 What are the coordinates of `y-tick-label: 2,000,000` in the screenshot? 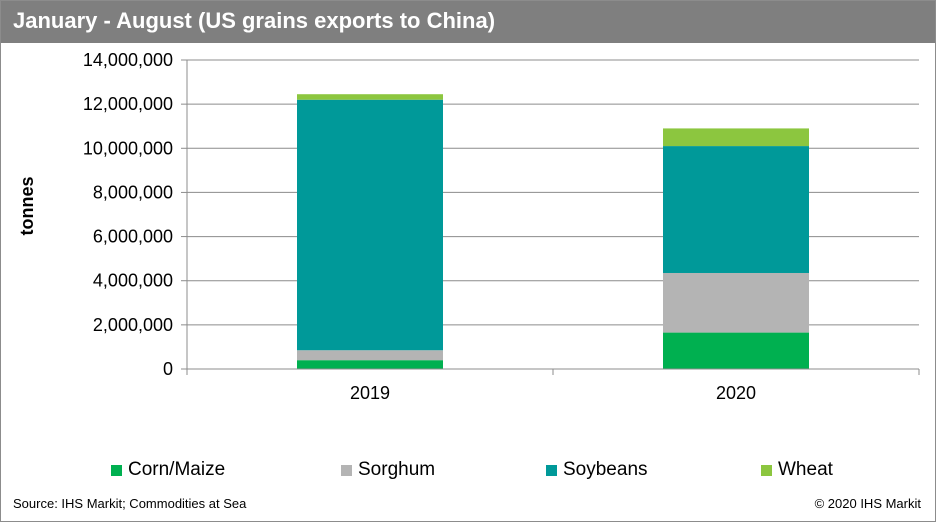 It's located at (133, 325).